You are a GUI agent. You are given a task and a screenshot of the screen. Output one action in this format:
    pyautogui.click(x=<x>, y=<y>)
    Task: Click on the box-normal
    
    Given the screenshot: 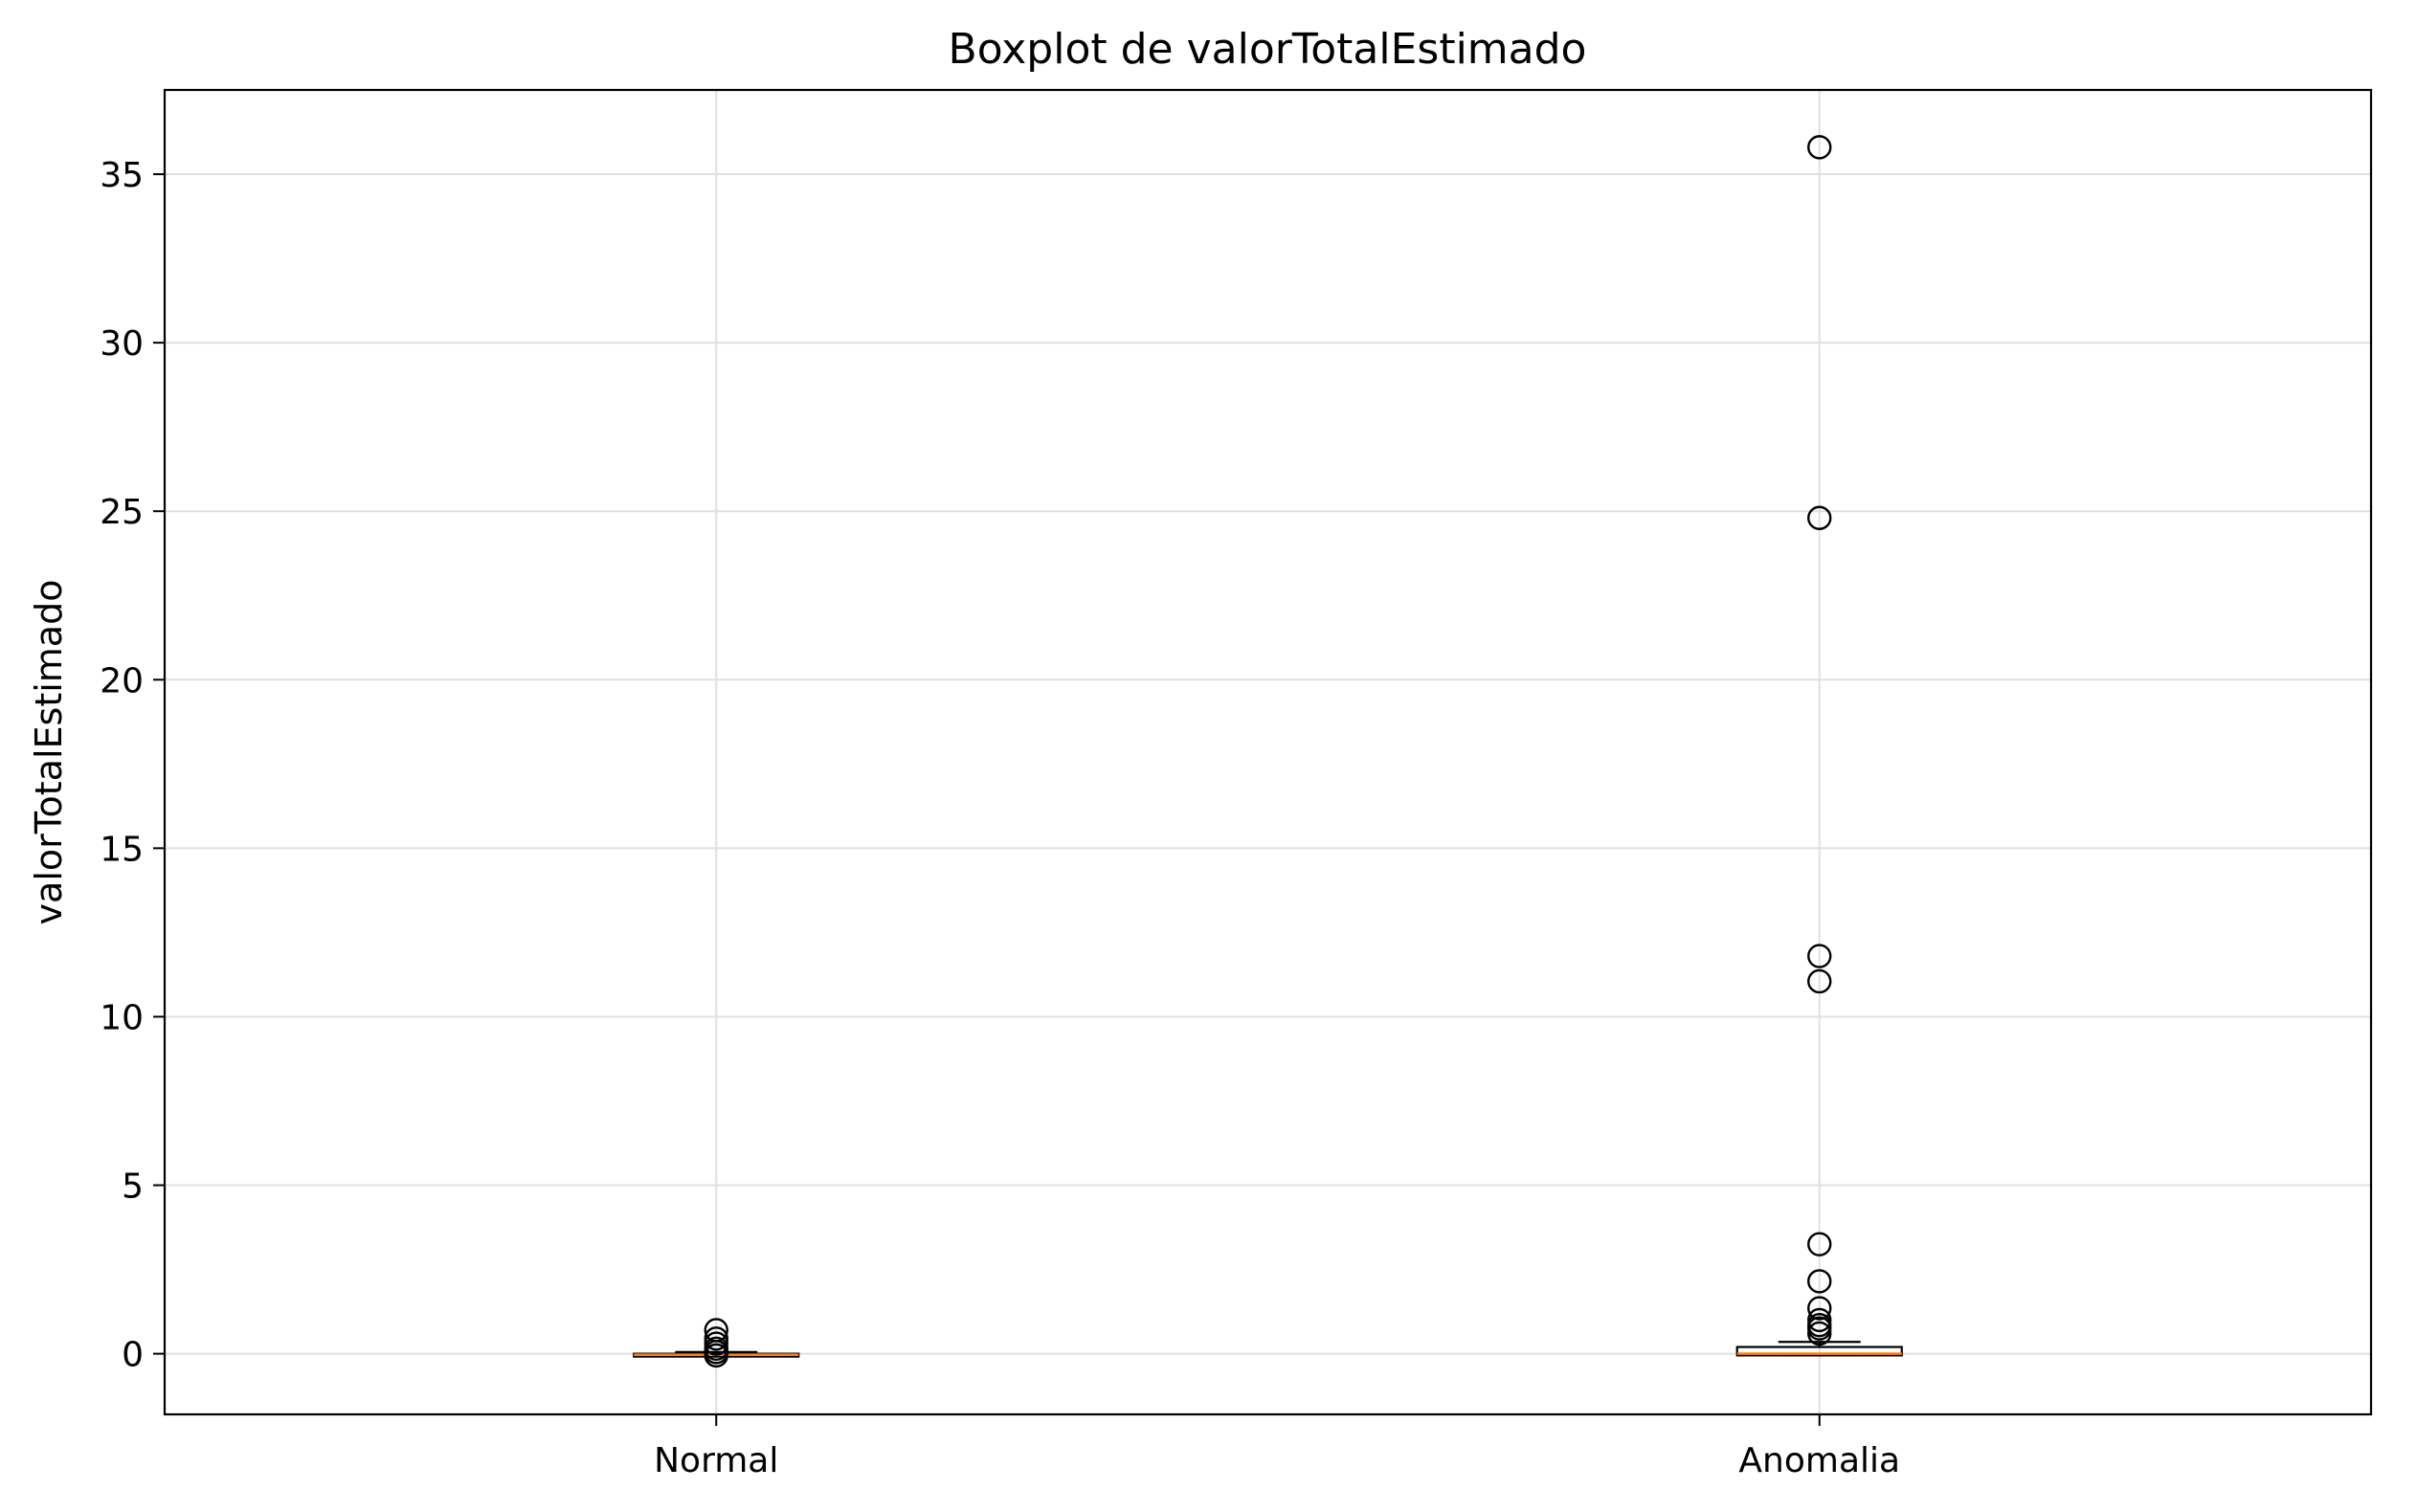 What is the action you would take?
    pyautogui.click(x=716, y=1343)
    